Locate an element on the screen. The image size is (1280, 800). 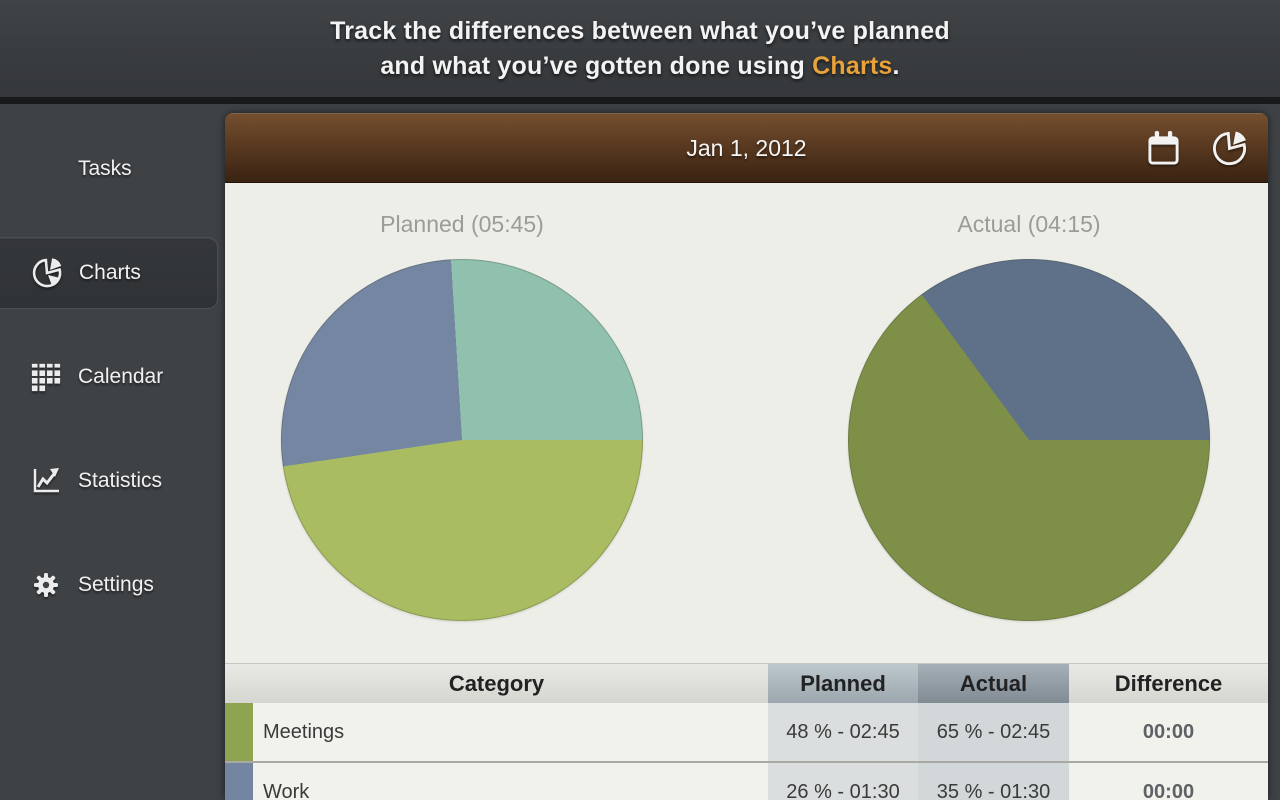
actual-pie-chart is located at coordinates (1029, 440).